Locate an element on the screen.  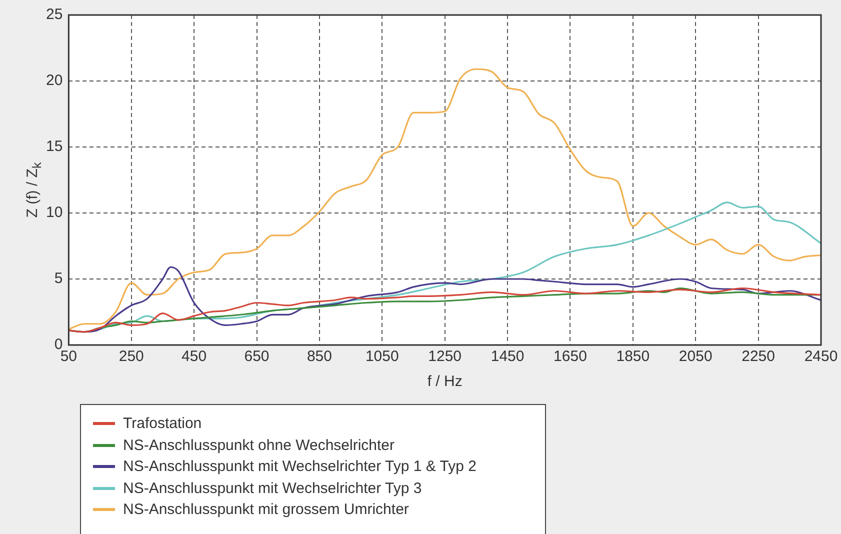
x-tick-label: 650 is located at coordinates (257, 357).